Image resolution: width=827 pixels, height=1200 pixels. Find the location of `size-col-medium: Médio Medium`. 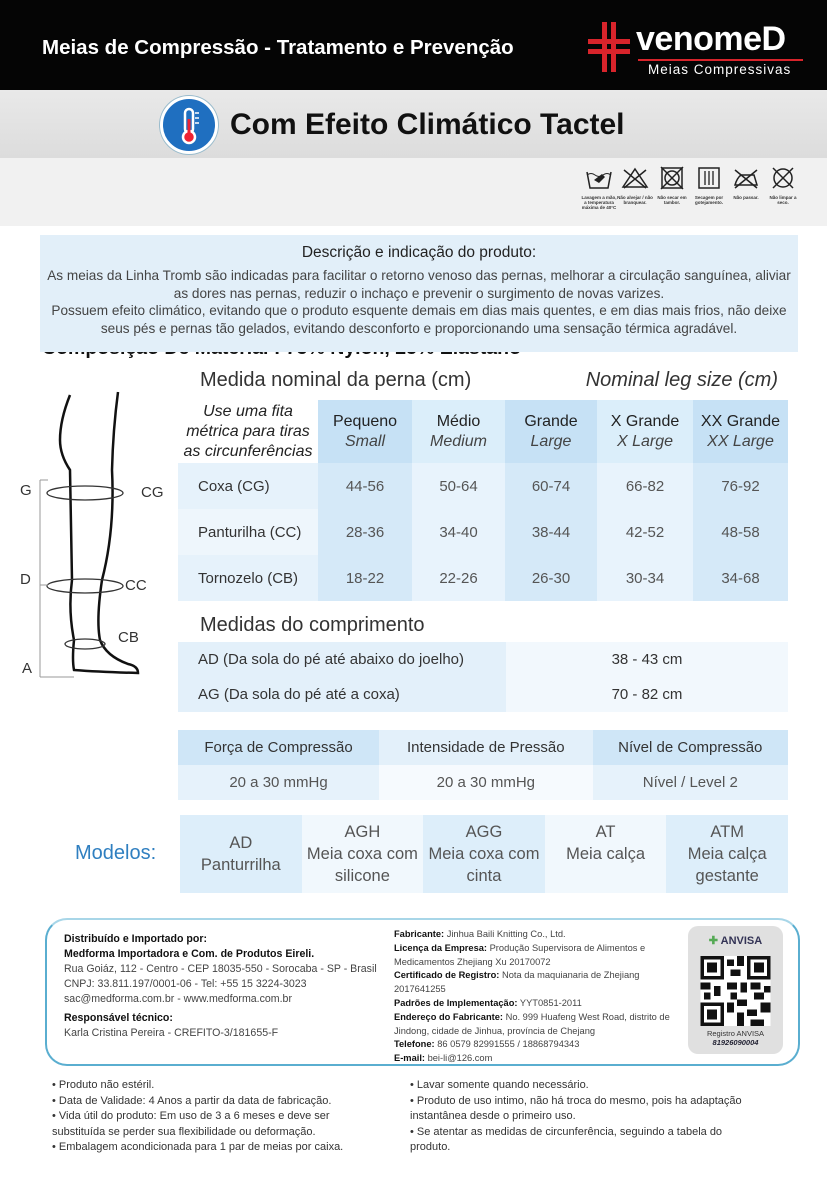

size-col-medium: Médio Medium is located at coordinates (458, 431).